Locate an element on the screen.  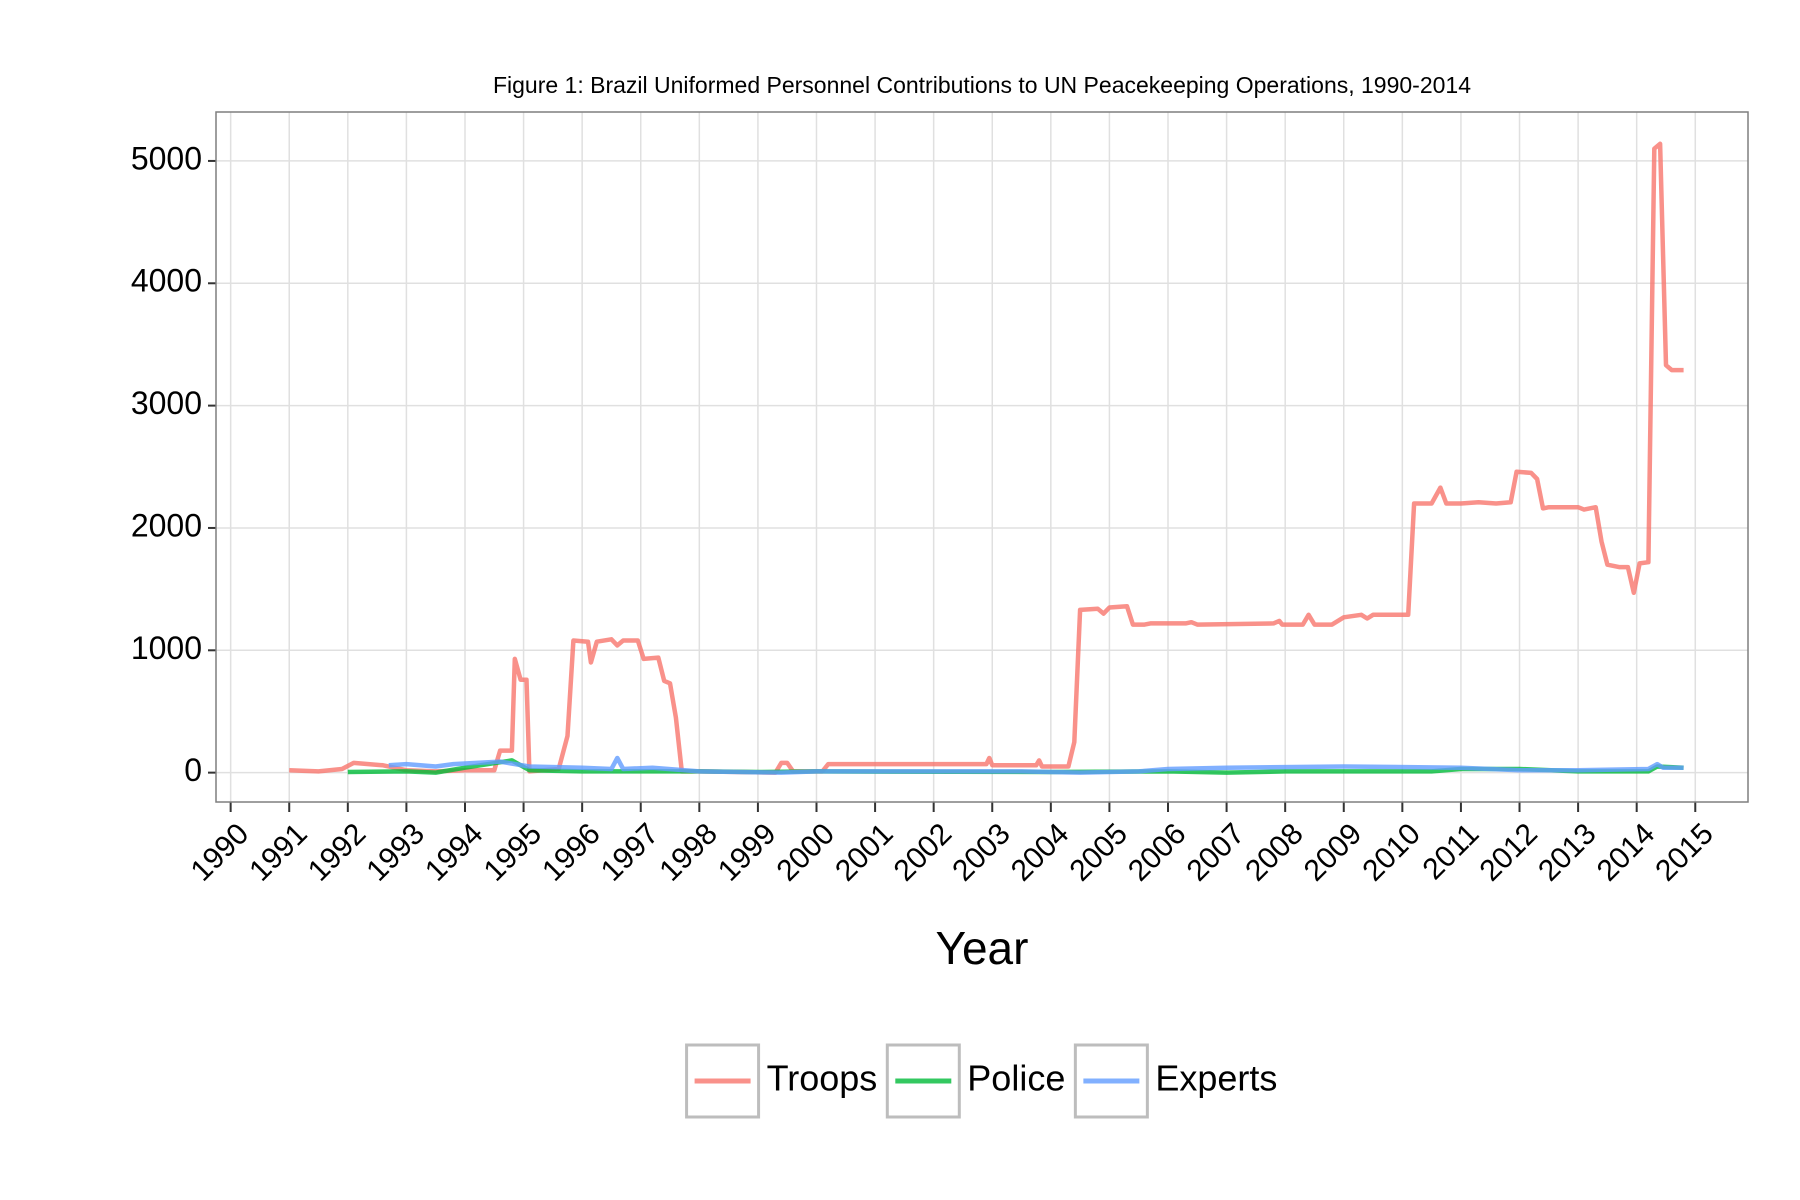
x-tick-label: 1998 is located at coordinates (688, 852).